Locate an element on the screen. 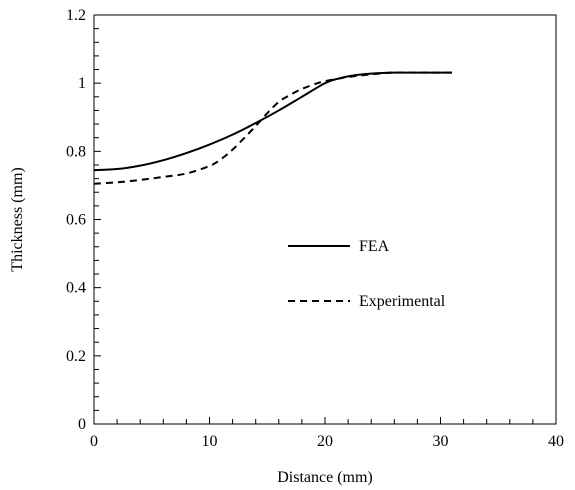  x-axis-tick-labels: 0 10 20 30 40 is located at coordinates (327, 441).